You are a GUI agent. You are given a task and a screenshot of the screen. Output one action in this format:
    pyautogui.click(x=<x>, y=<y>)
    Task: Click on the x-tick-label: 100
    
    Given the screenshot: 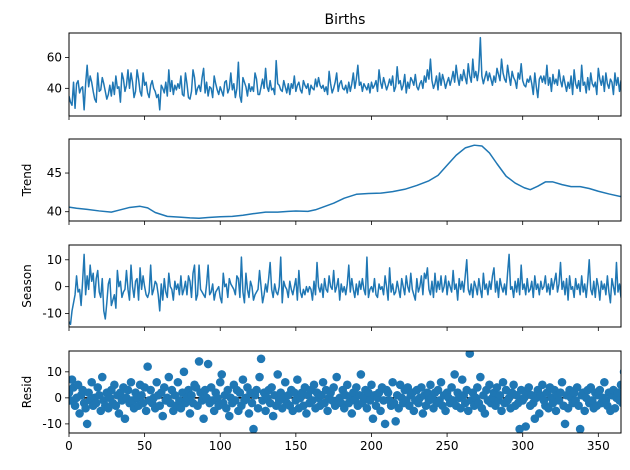 What is the action you would take?
    pyautogui.click(x=220, y=446)
    